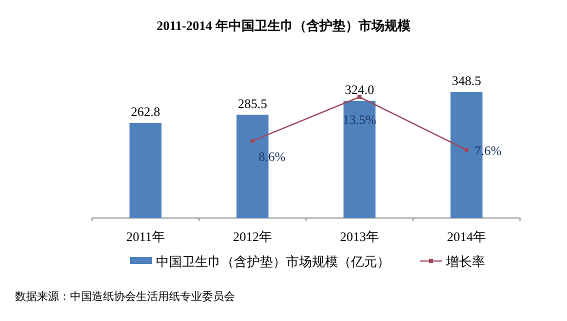 The height and width of the screenshot is (321, 567). Describe the element at coordinates (125, 296) in the screenshot. I see `source-note: 数据来源：中国造纸协会生活用纸专业委员会` at that location.